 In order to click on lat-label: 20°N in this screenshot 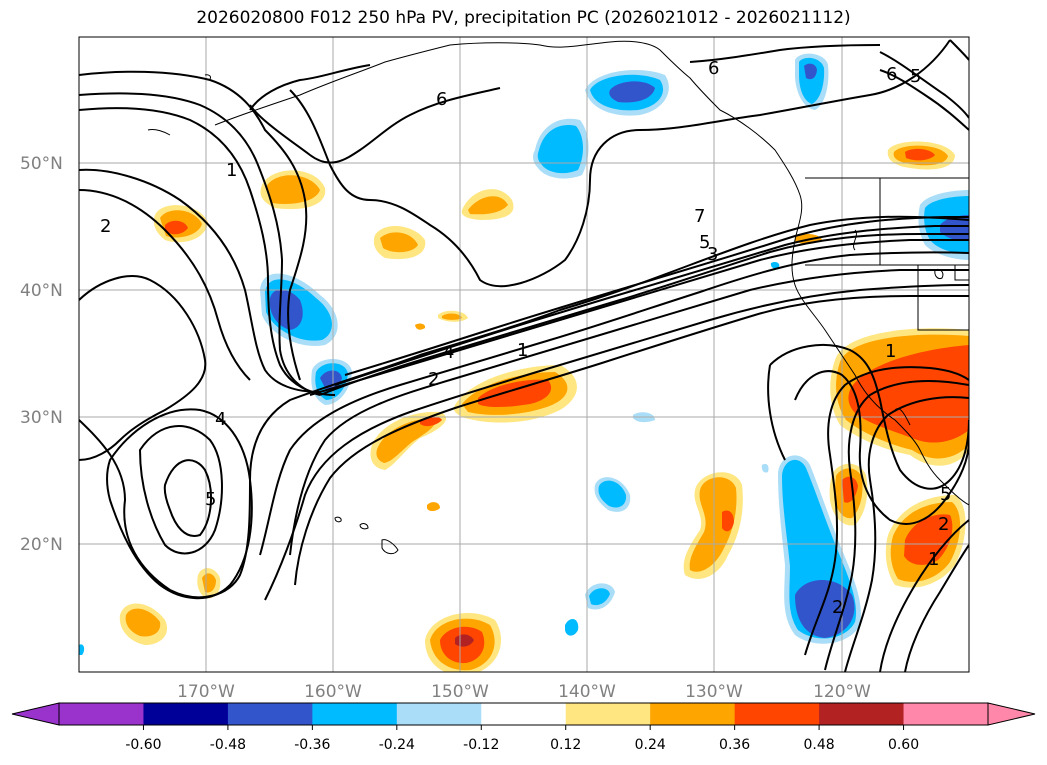, I will do `click(41, 545)`.